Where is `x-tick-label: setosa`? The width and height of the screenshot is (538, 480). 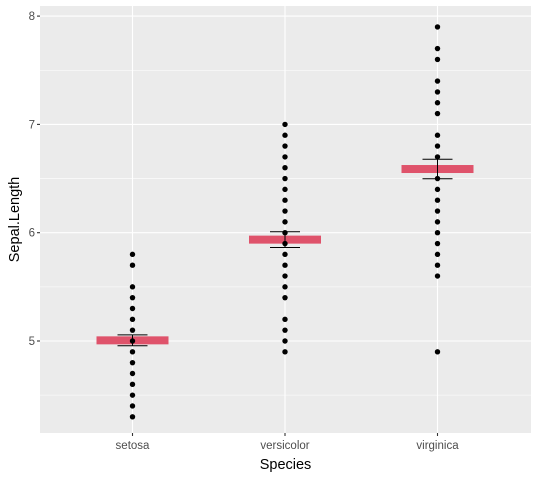
x-tick-label: setosa is located at coordinates (133, 446).